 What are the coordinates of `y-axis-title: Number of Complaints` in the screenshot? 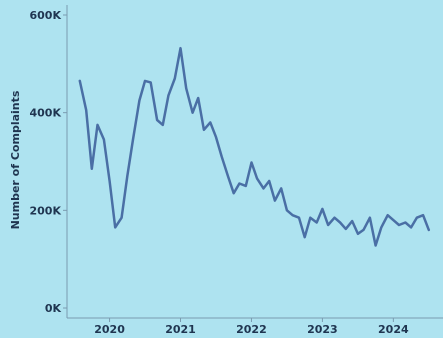 It's located at (15, 159).